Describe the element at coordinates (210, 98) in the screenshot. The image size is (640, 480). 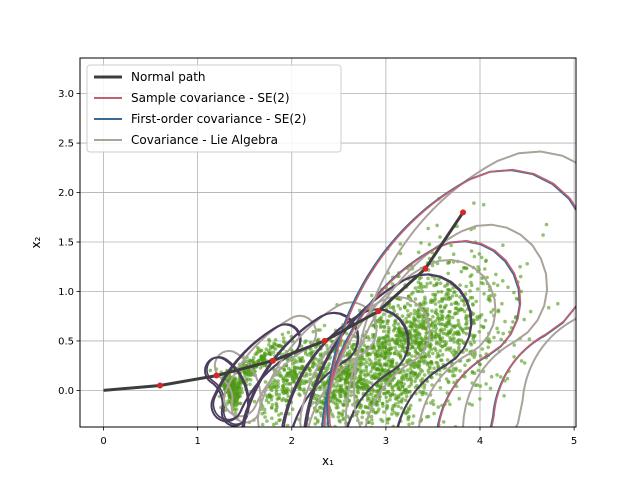
I see `legend-label: Sample covariance - SE(2)` at that location.